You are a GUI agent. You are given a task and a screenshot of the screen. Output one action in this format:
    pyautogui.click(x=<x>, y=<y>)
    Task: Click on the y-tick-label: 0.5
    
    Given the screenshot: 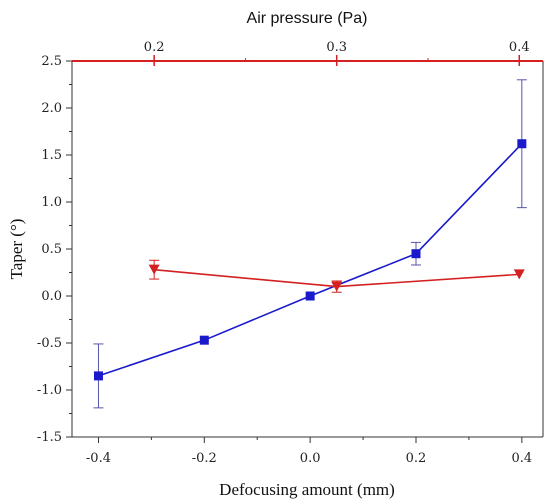 What is the action you would take?
    pyautogui.click(x=51, y=249)
    